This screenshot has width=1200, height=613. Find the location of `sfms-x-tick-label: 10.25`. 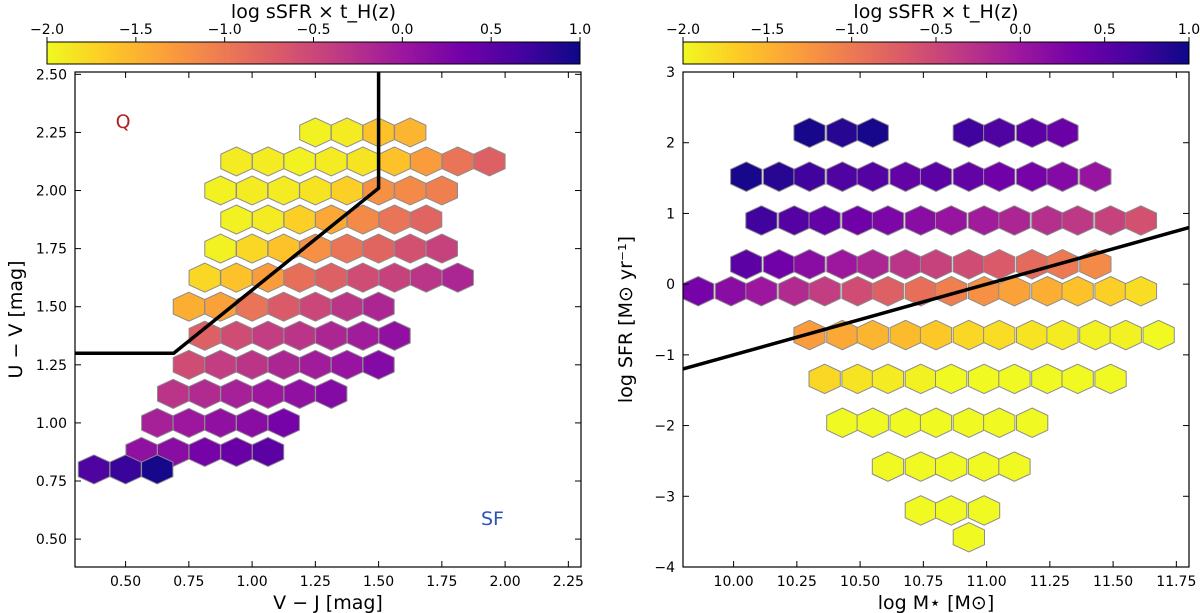

sfms-x-tick-label: 10.25 is located at coordinates (797, 582).